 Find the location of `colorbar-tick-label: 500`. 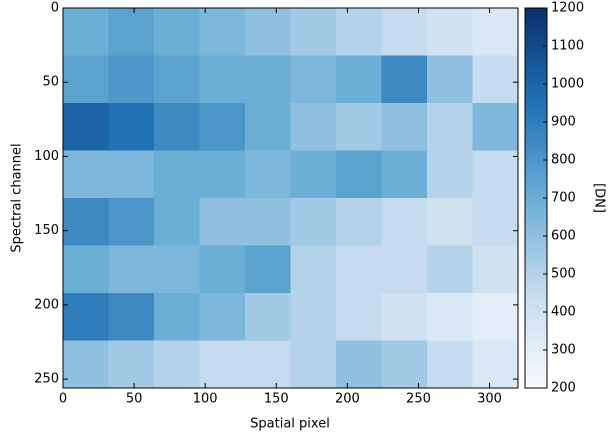

colorbar-tick-label: 500 is located at coordinates (563, 274).